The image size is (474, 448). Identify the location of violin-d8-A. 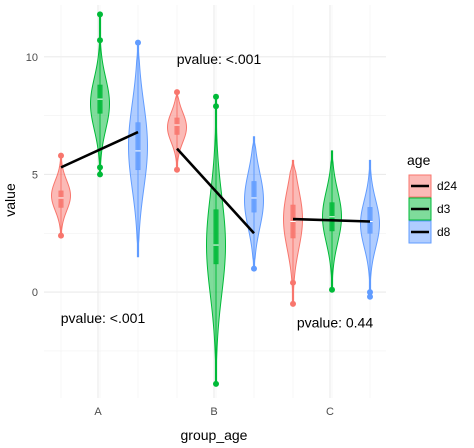
(138, 148).